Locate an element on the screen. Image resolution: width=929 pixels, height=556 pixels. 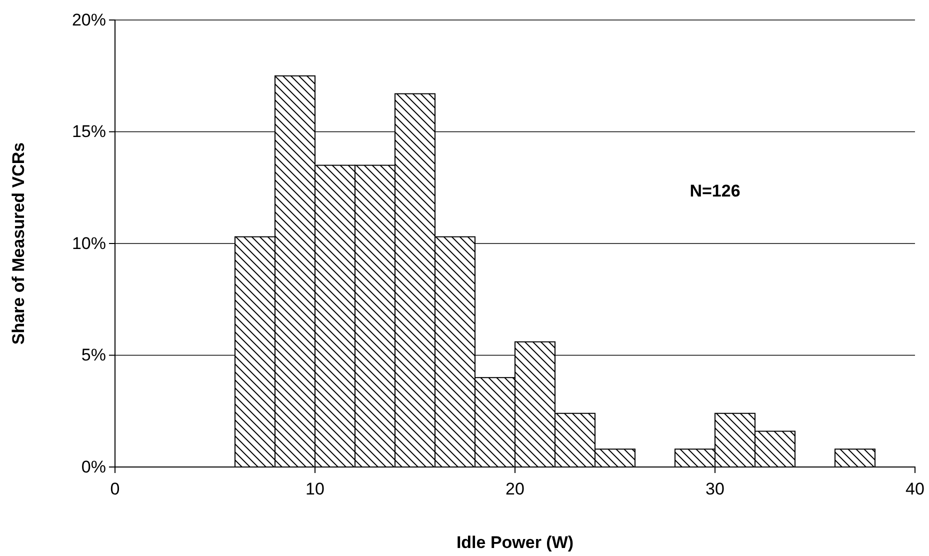
x-tick-label: 30 is located at coordinates (715, 489).